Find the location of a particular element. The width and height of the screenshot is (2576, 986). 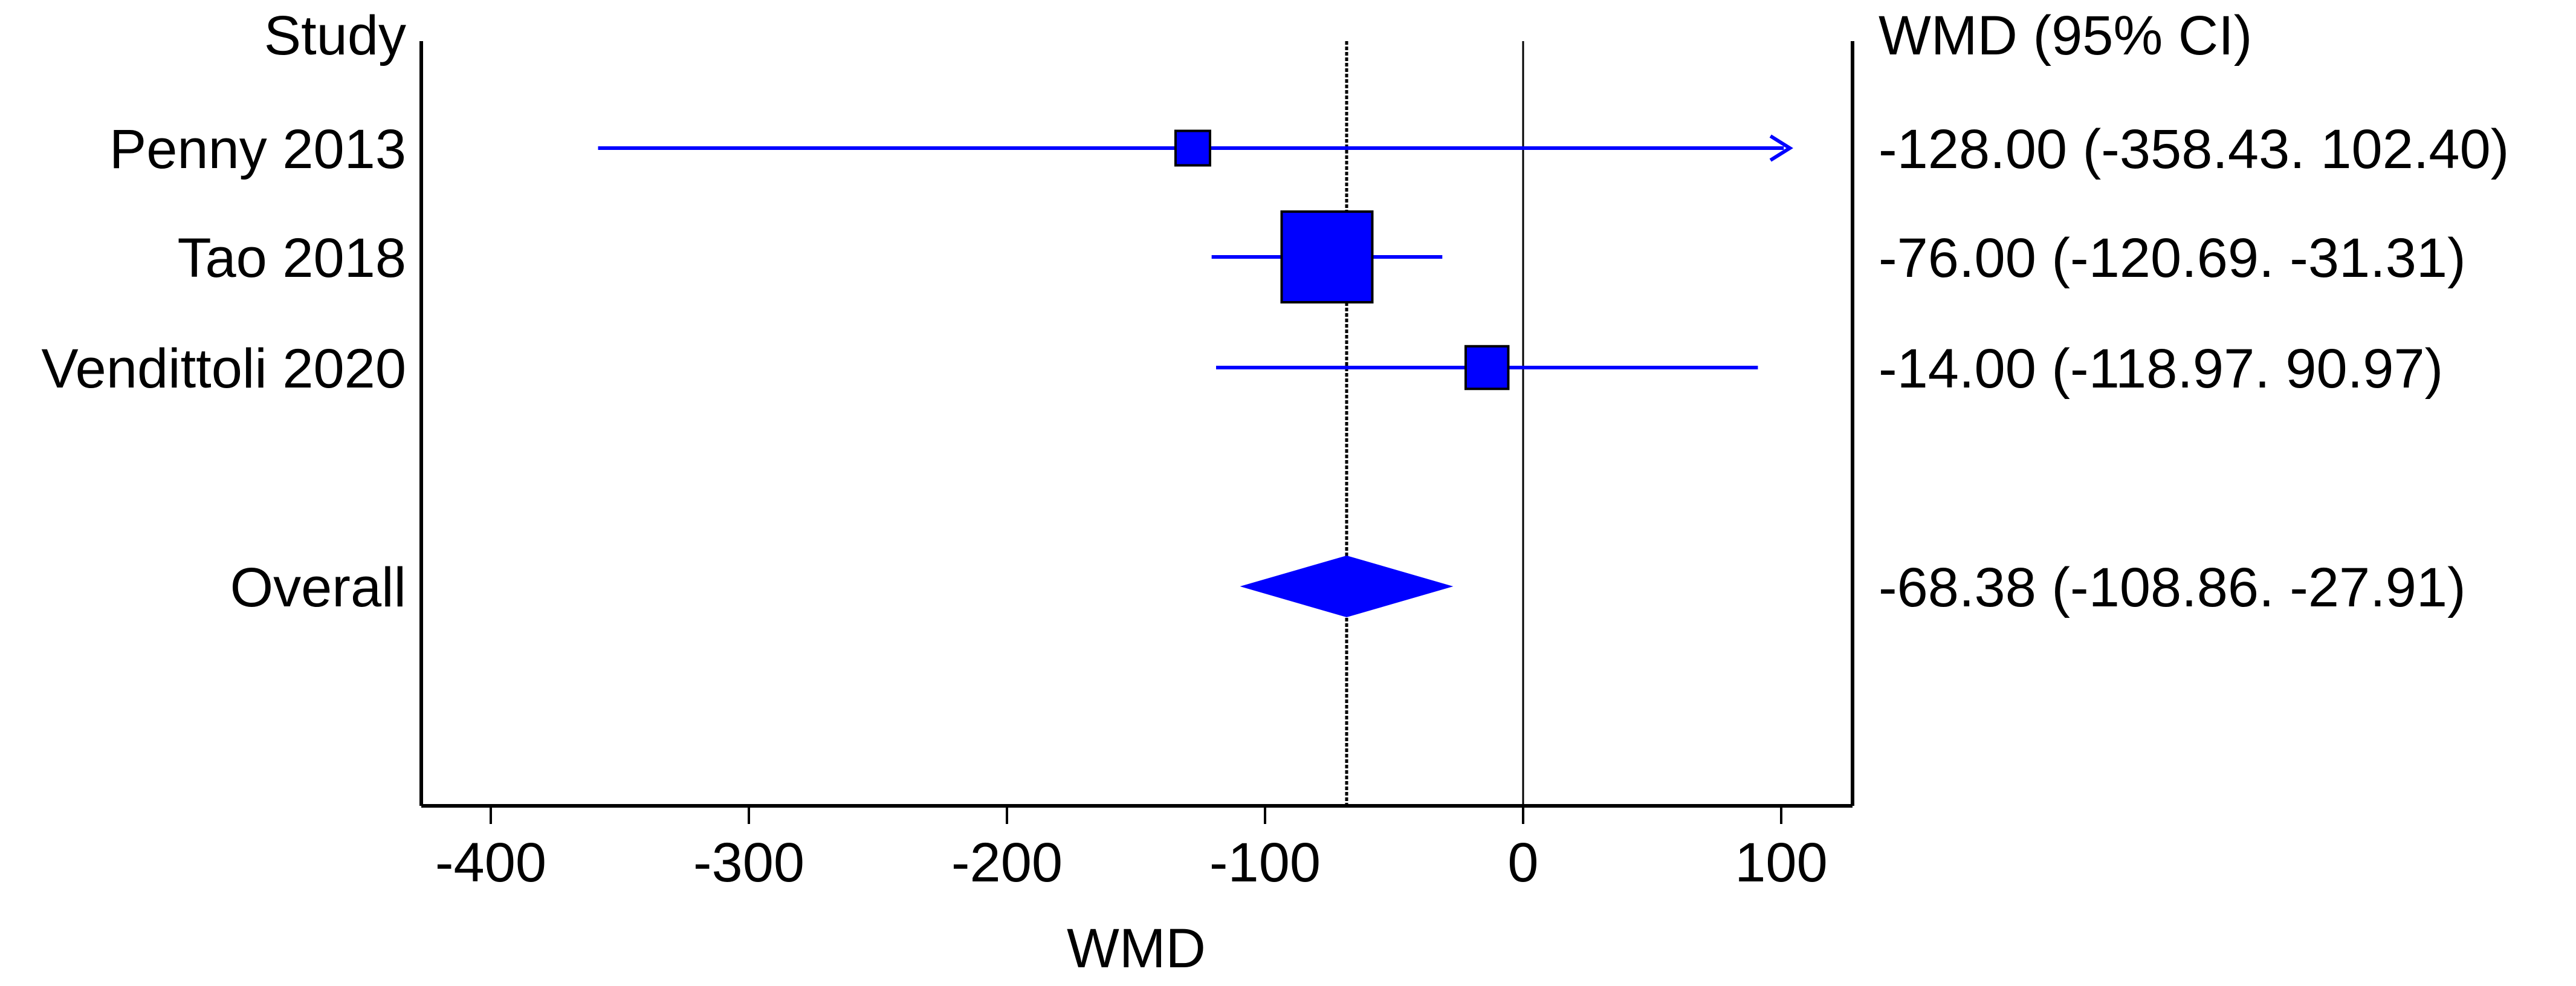

x-tick-label: -100 is located at coordinates (1265, 863).